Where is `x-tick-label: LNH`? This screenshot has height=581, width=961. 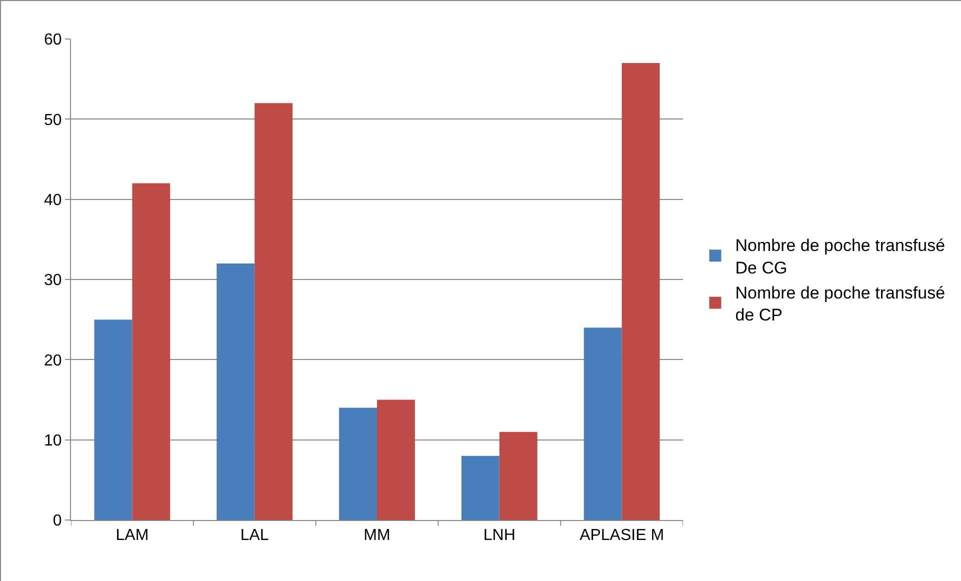
x-tick-label: LNH is located at coordinates (499, 535).